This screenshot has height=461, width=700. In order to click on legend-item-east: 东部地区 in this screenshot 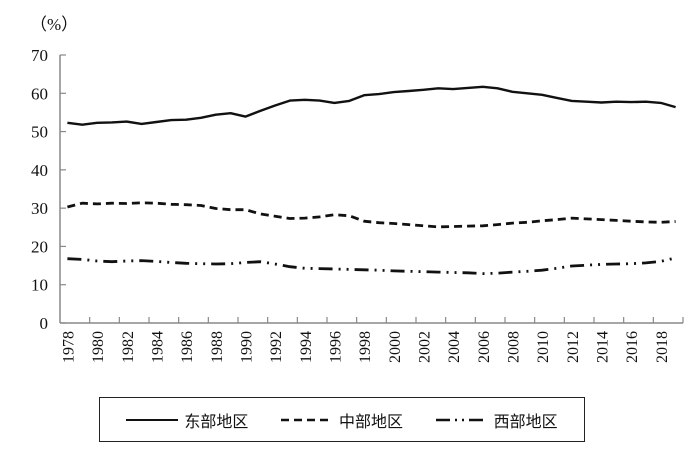, I will do `click(187, 420)`.